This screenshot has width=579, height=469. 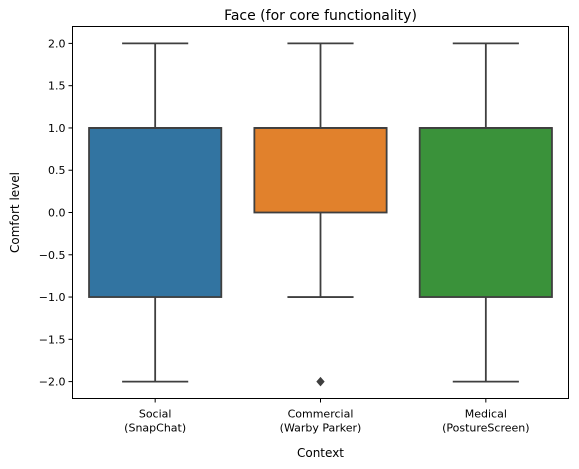 What do you see at coordinates (320, 381) in the screenshot?
I see `outlier-point` at bounding box center [320, 381].